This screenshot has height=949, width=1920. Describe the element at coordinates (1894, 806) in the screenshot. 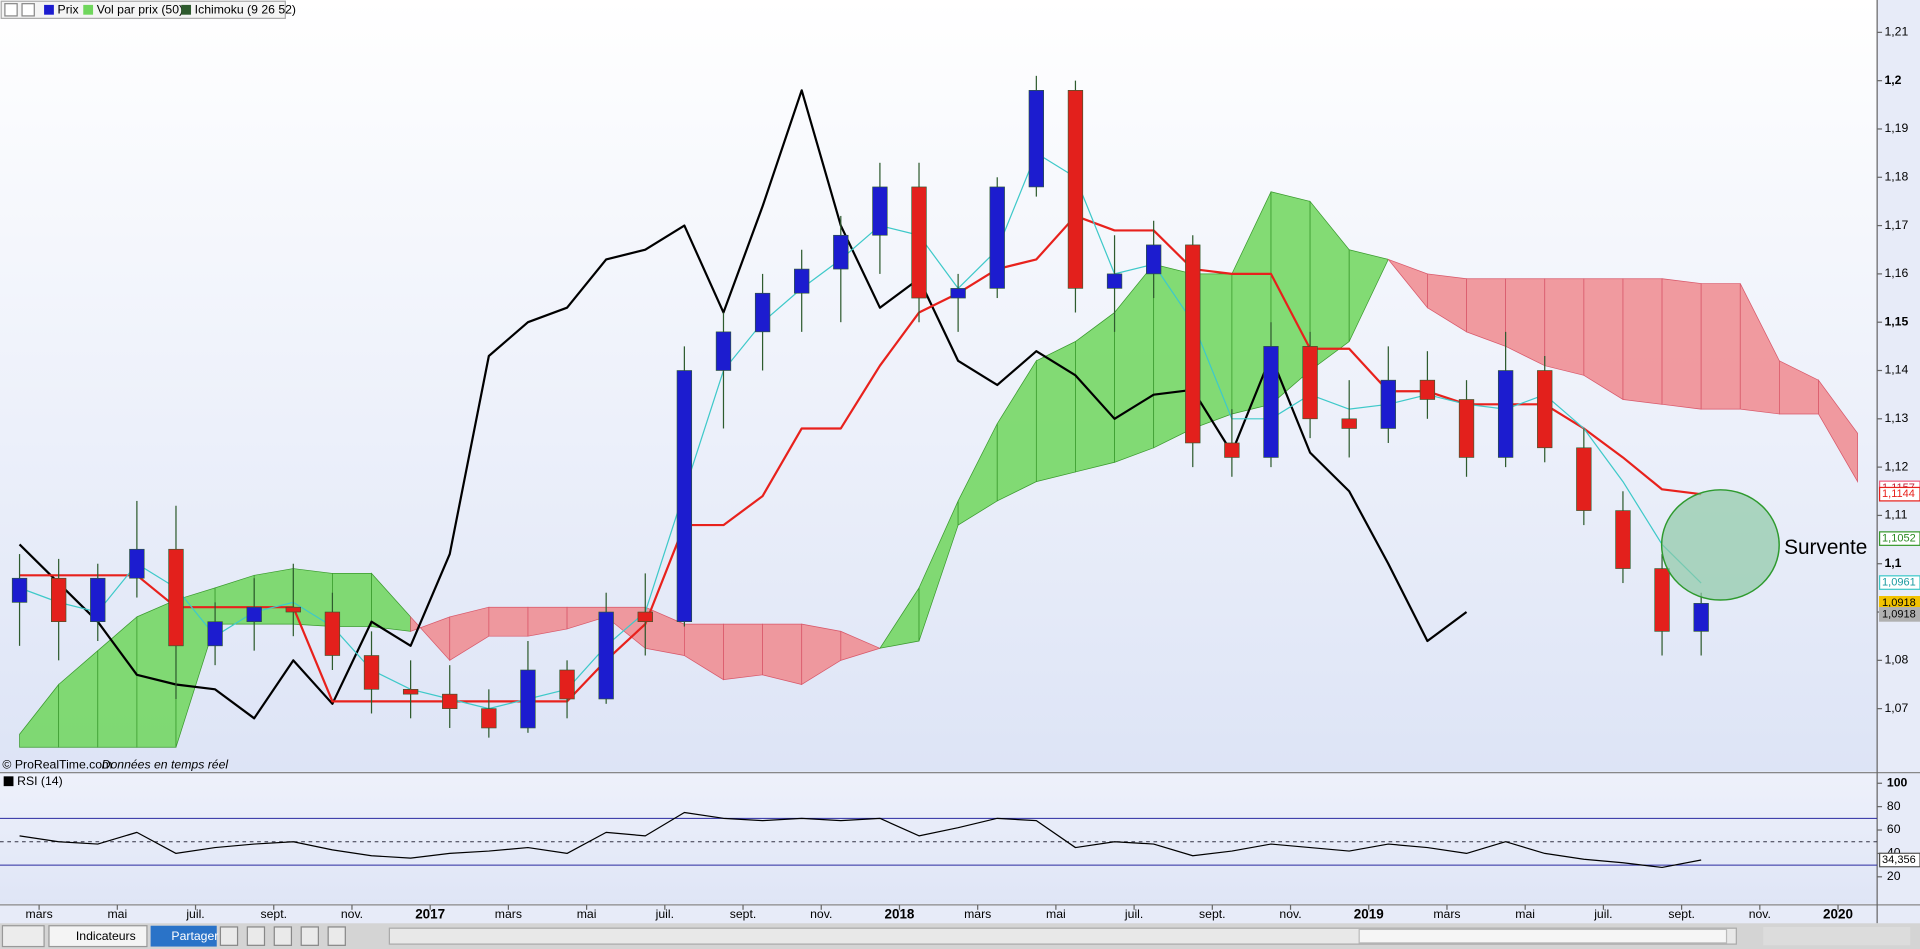

I see `rsi-tick-label: 80` at that location.